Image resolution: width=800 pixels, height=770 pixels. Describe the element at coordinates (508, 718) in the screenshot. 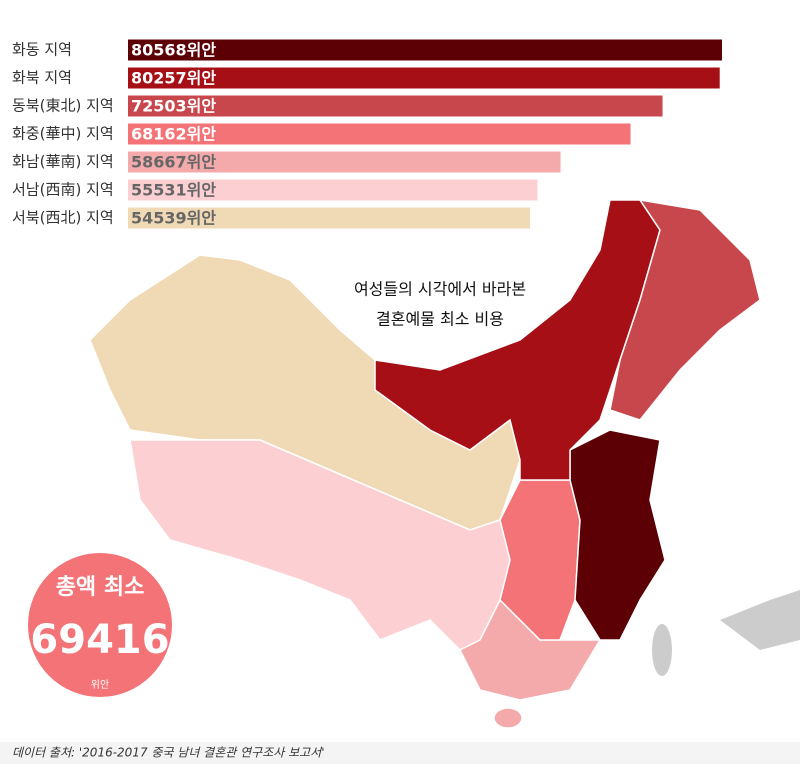

I see `region-hainan` at that location.